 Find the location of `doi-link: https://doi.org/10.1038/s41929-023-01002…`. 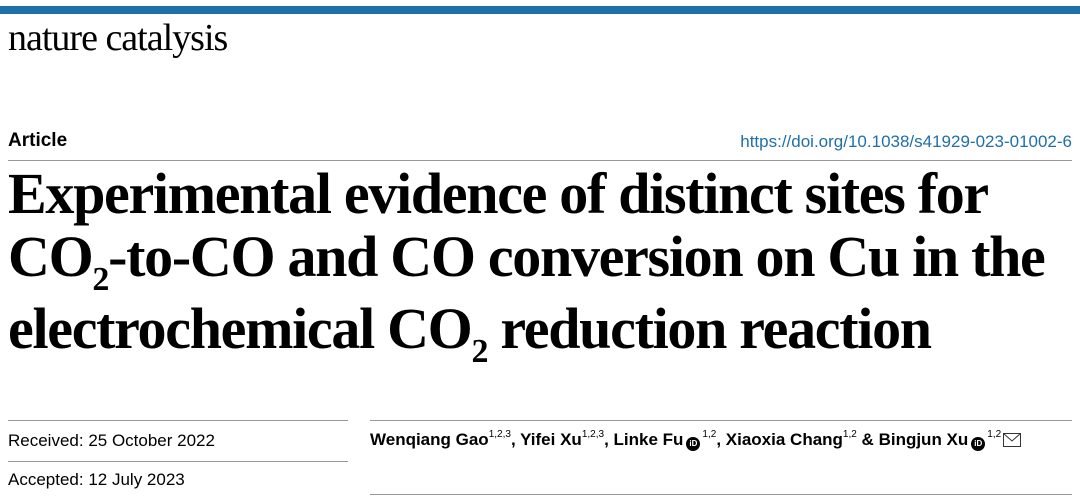

doi-link: https://doi.org/10.1038/s41929-023-01002… is located at coordinates (906, 141).